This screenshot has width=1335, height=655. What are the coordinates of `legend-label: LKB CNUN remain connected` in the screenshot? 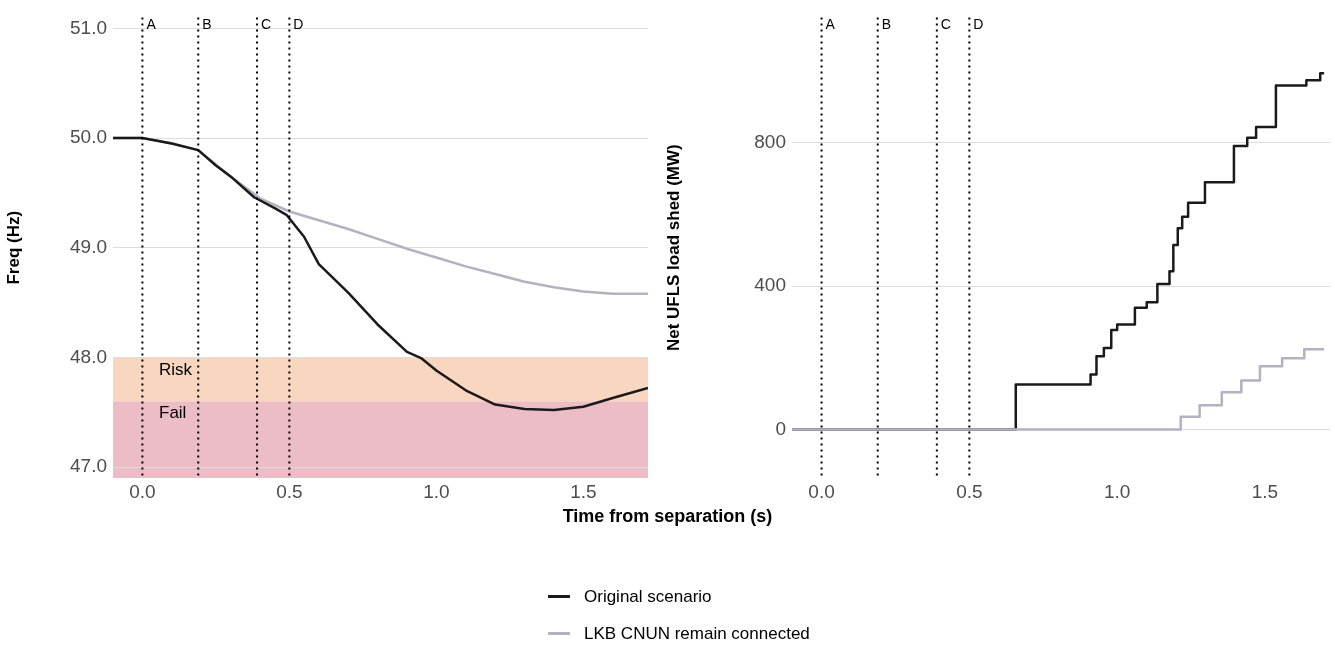 It's located at (697, 633).